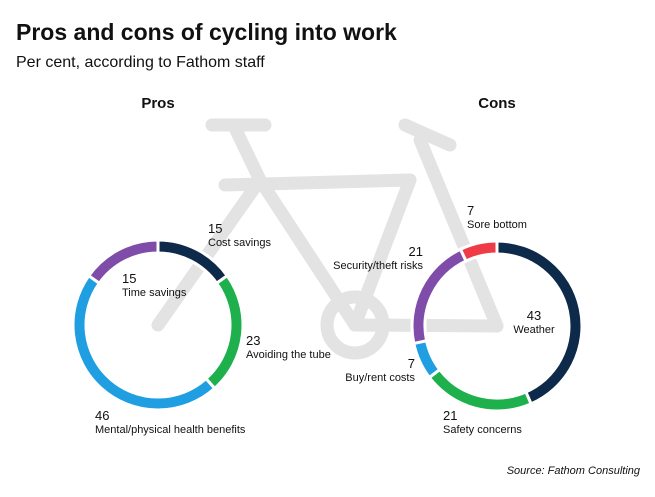 This screenshot has width=655, height=497. What do you see at coordinates (154, 293) in the screenshot?
I see `category-label: Time savings` at bounding box center [154, 293].